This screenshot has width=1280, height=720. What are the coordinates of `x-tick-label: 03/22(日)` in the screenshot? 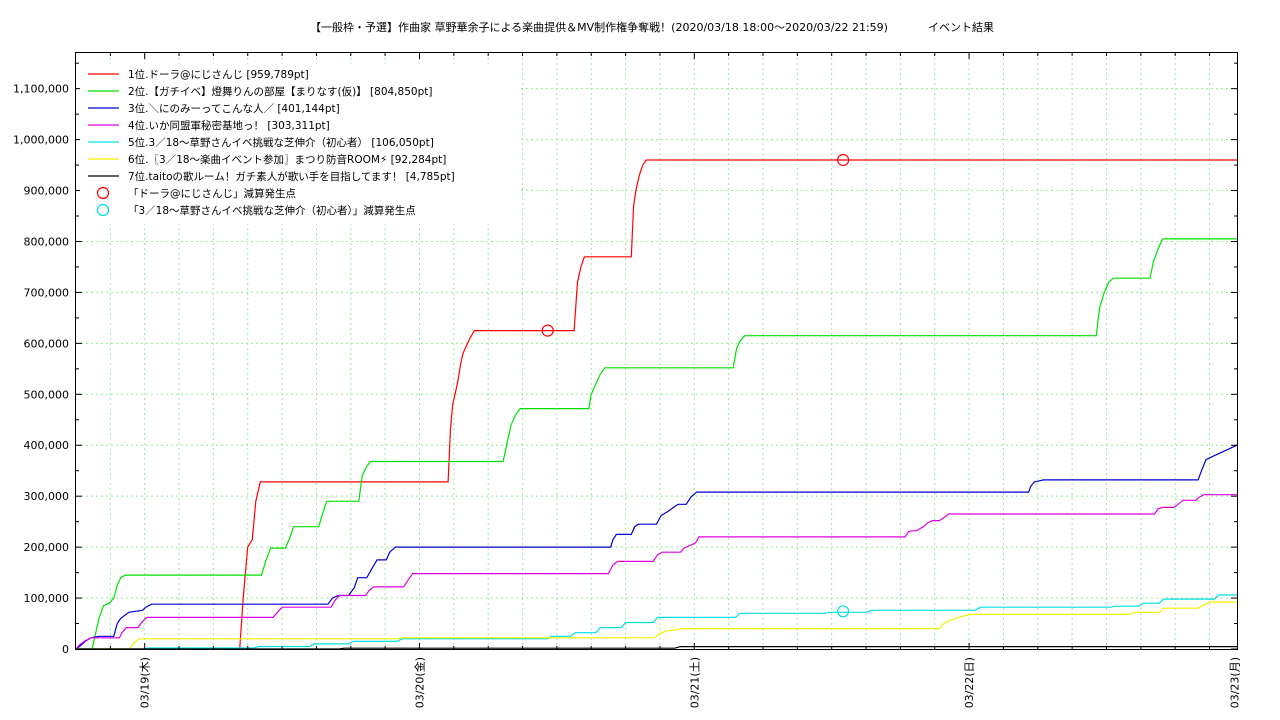 It's located at (969, 682).